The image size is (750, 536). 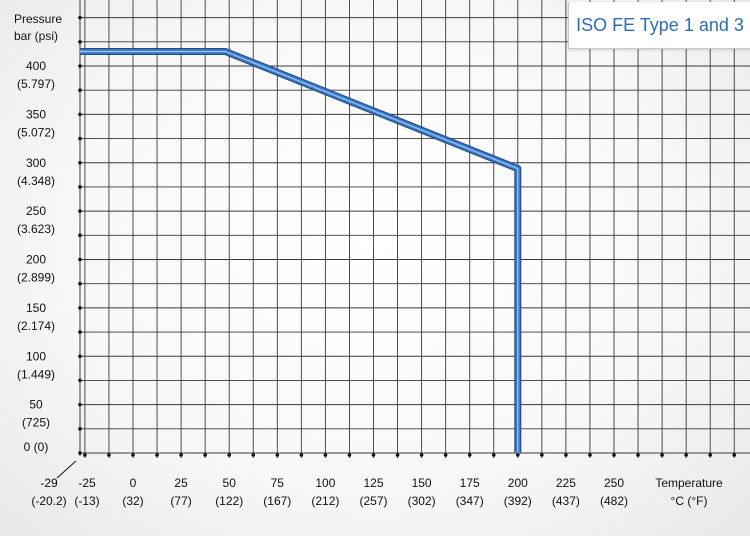 What do you see at coordinates (38, 19) in the screenshot?
I see `y-axis-label-line1: Pressure` at bounding box center [38, 19].